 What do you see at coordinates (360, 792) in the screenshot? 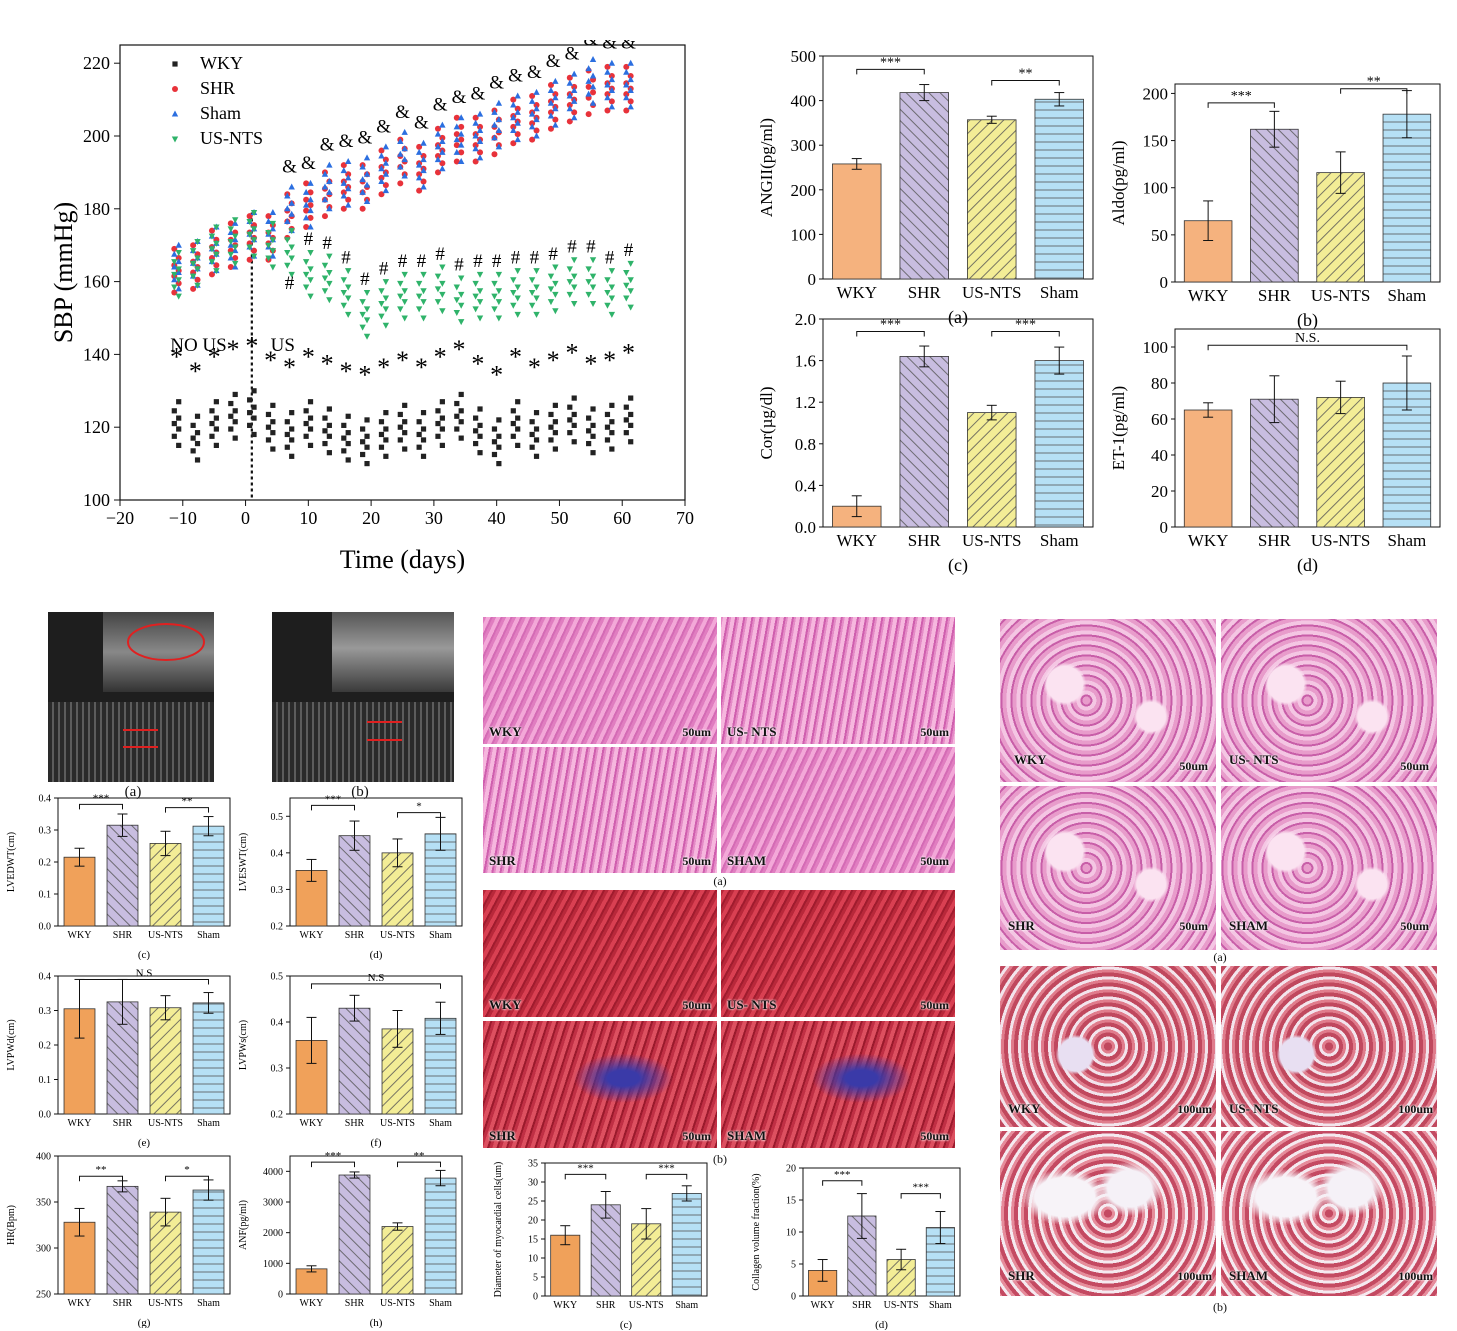
I see `echo-caption-b: (b)` at bounding box center [360, 792].